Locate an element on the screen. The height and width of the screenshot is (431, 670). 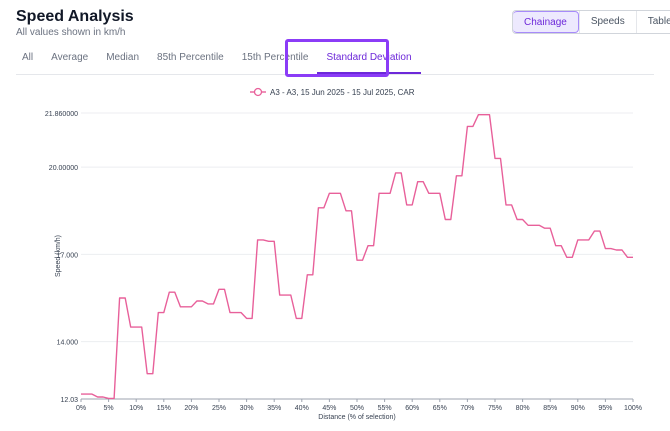
view-chainage-button: Chainage is located at coordinates (546, 22).